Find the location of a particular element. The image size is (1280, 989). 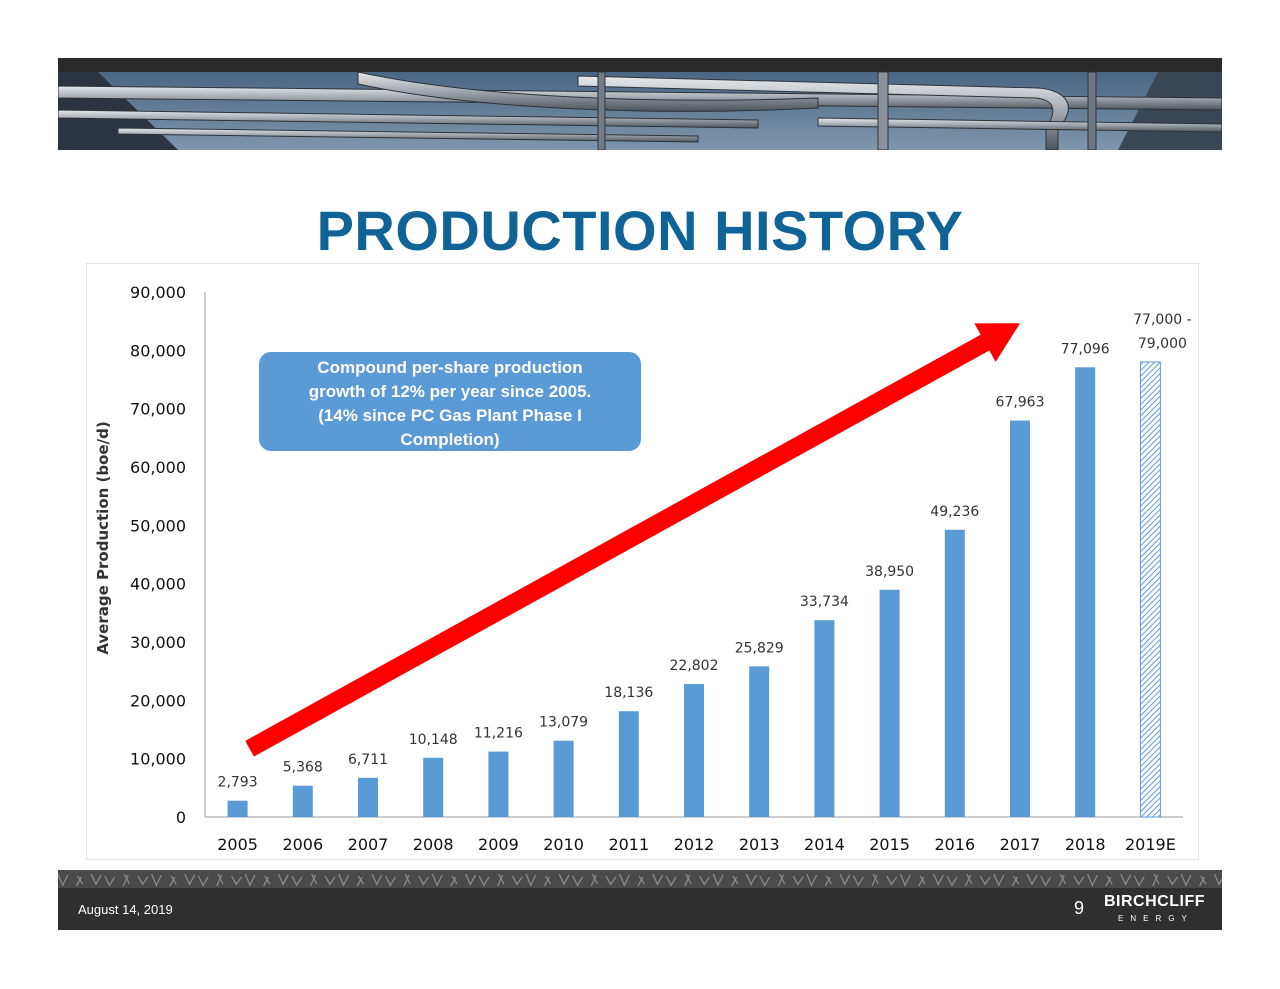

callout-line-1: Compound per-share production is located at coordinates (450, 367).